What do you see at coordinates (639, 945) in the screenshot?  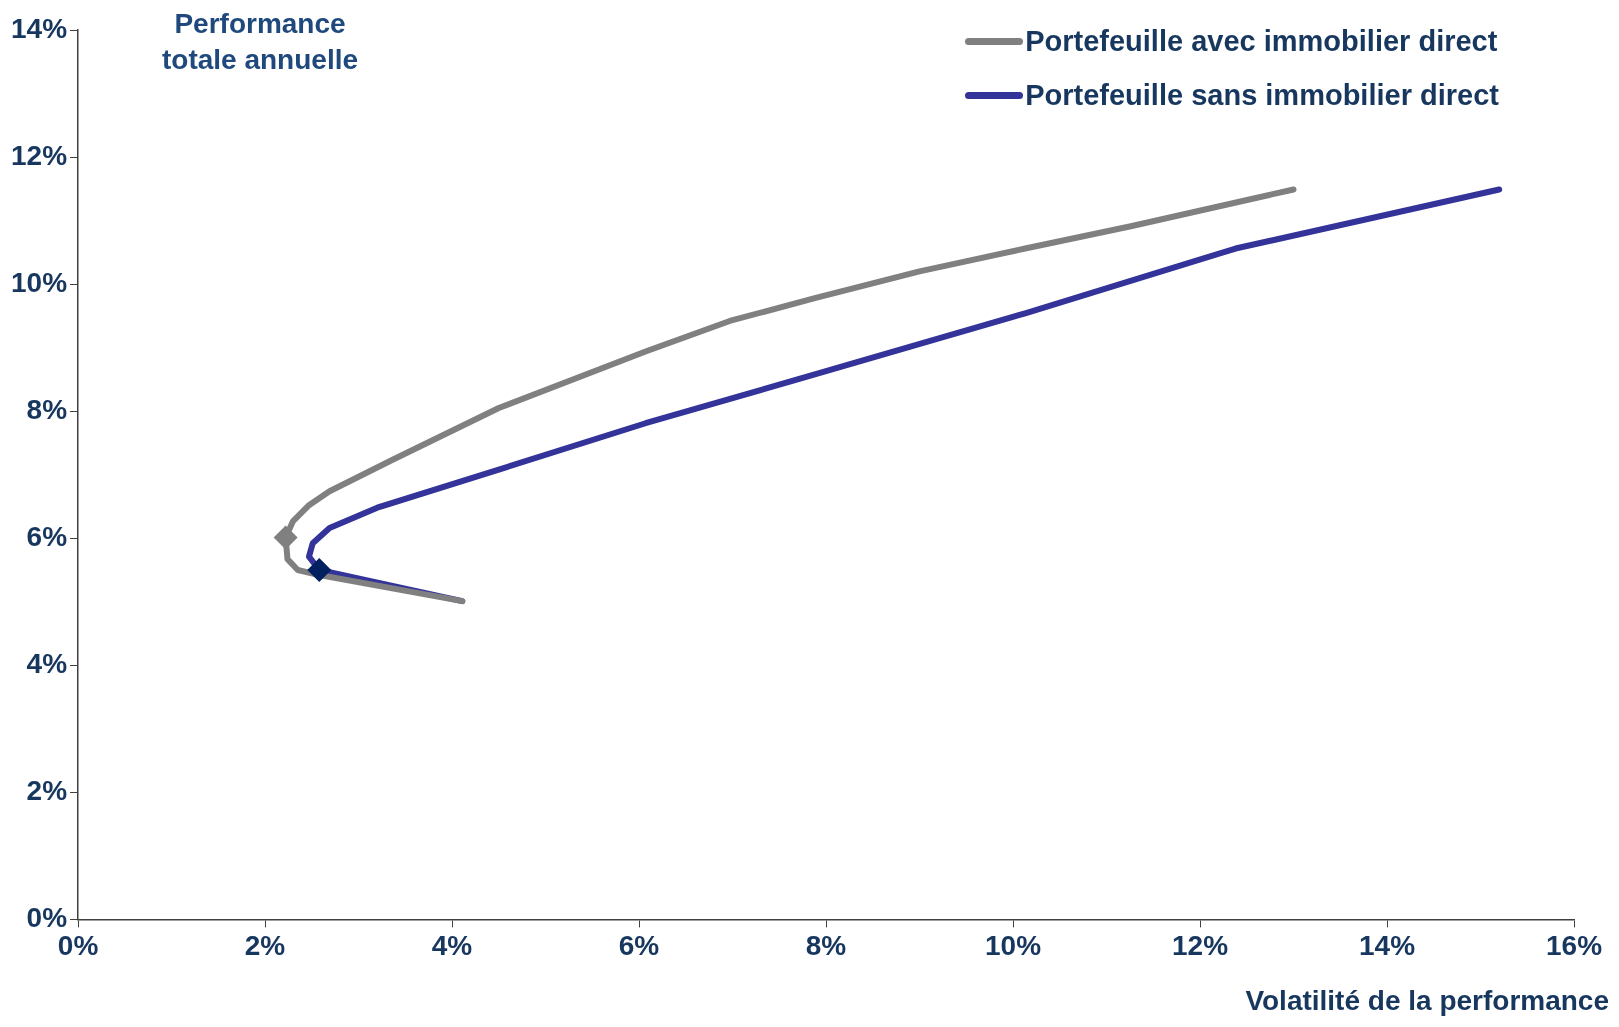 I see `x-tick-label: 6%` at bounding box center [639, 945].